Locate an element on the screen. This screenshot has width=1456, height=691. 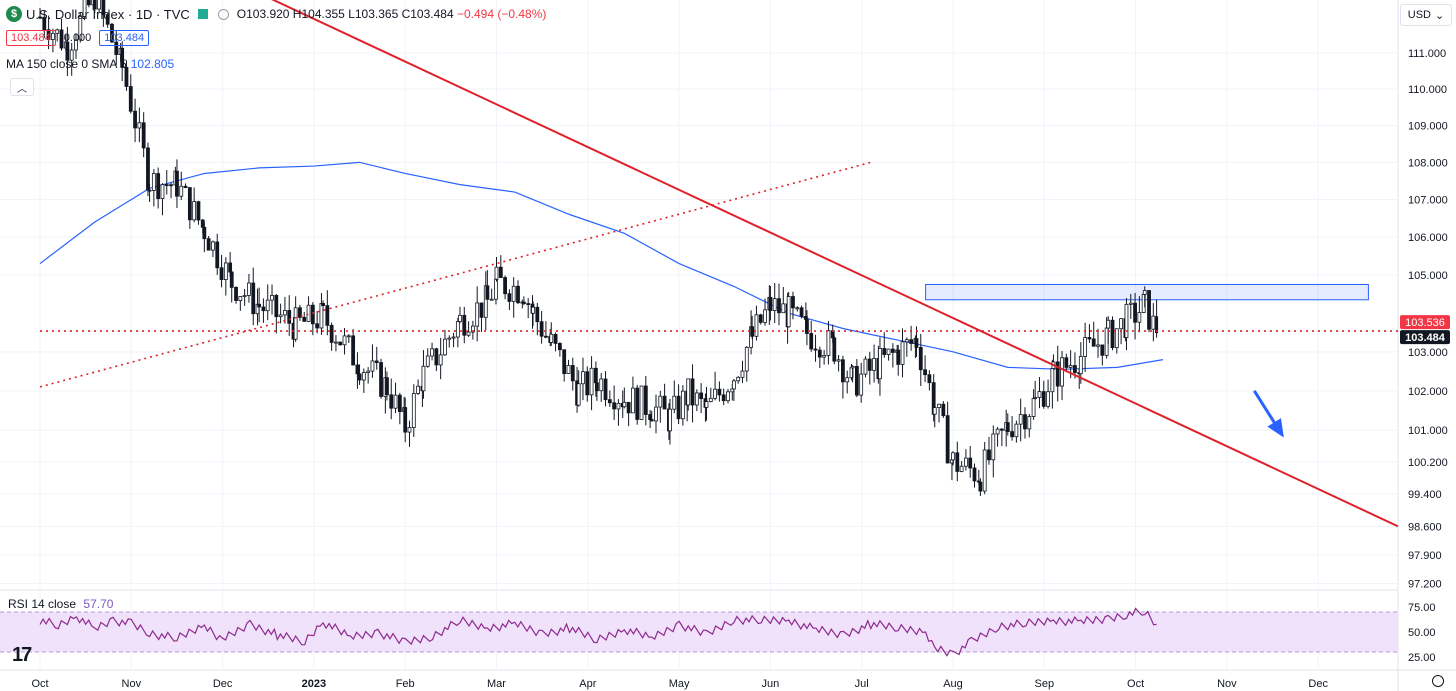
time-tick-label: Apr is located at coordinates (587, 684).